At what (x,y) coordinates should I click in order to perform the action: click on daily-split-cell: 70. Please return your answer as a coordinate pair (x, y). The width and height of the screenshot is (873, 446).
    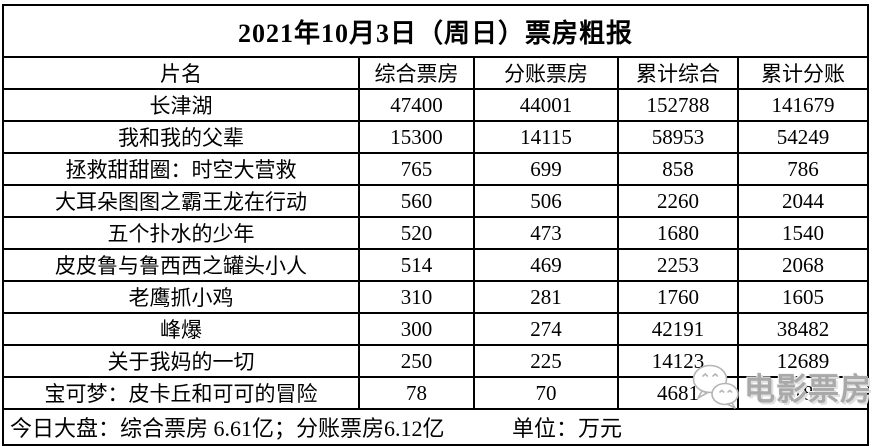
    Looking at the image, I should click on (546, 393).